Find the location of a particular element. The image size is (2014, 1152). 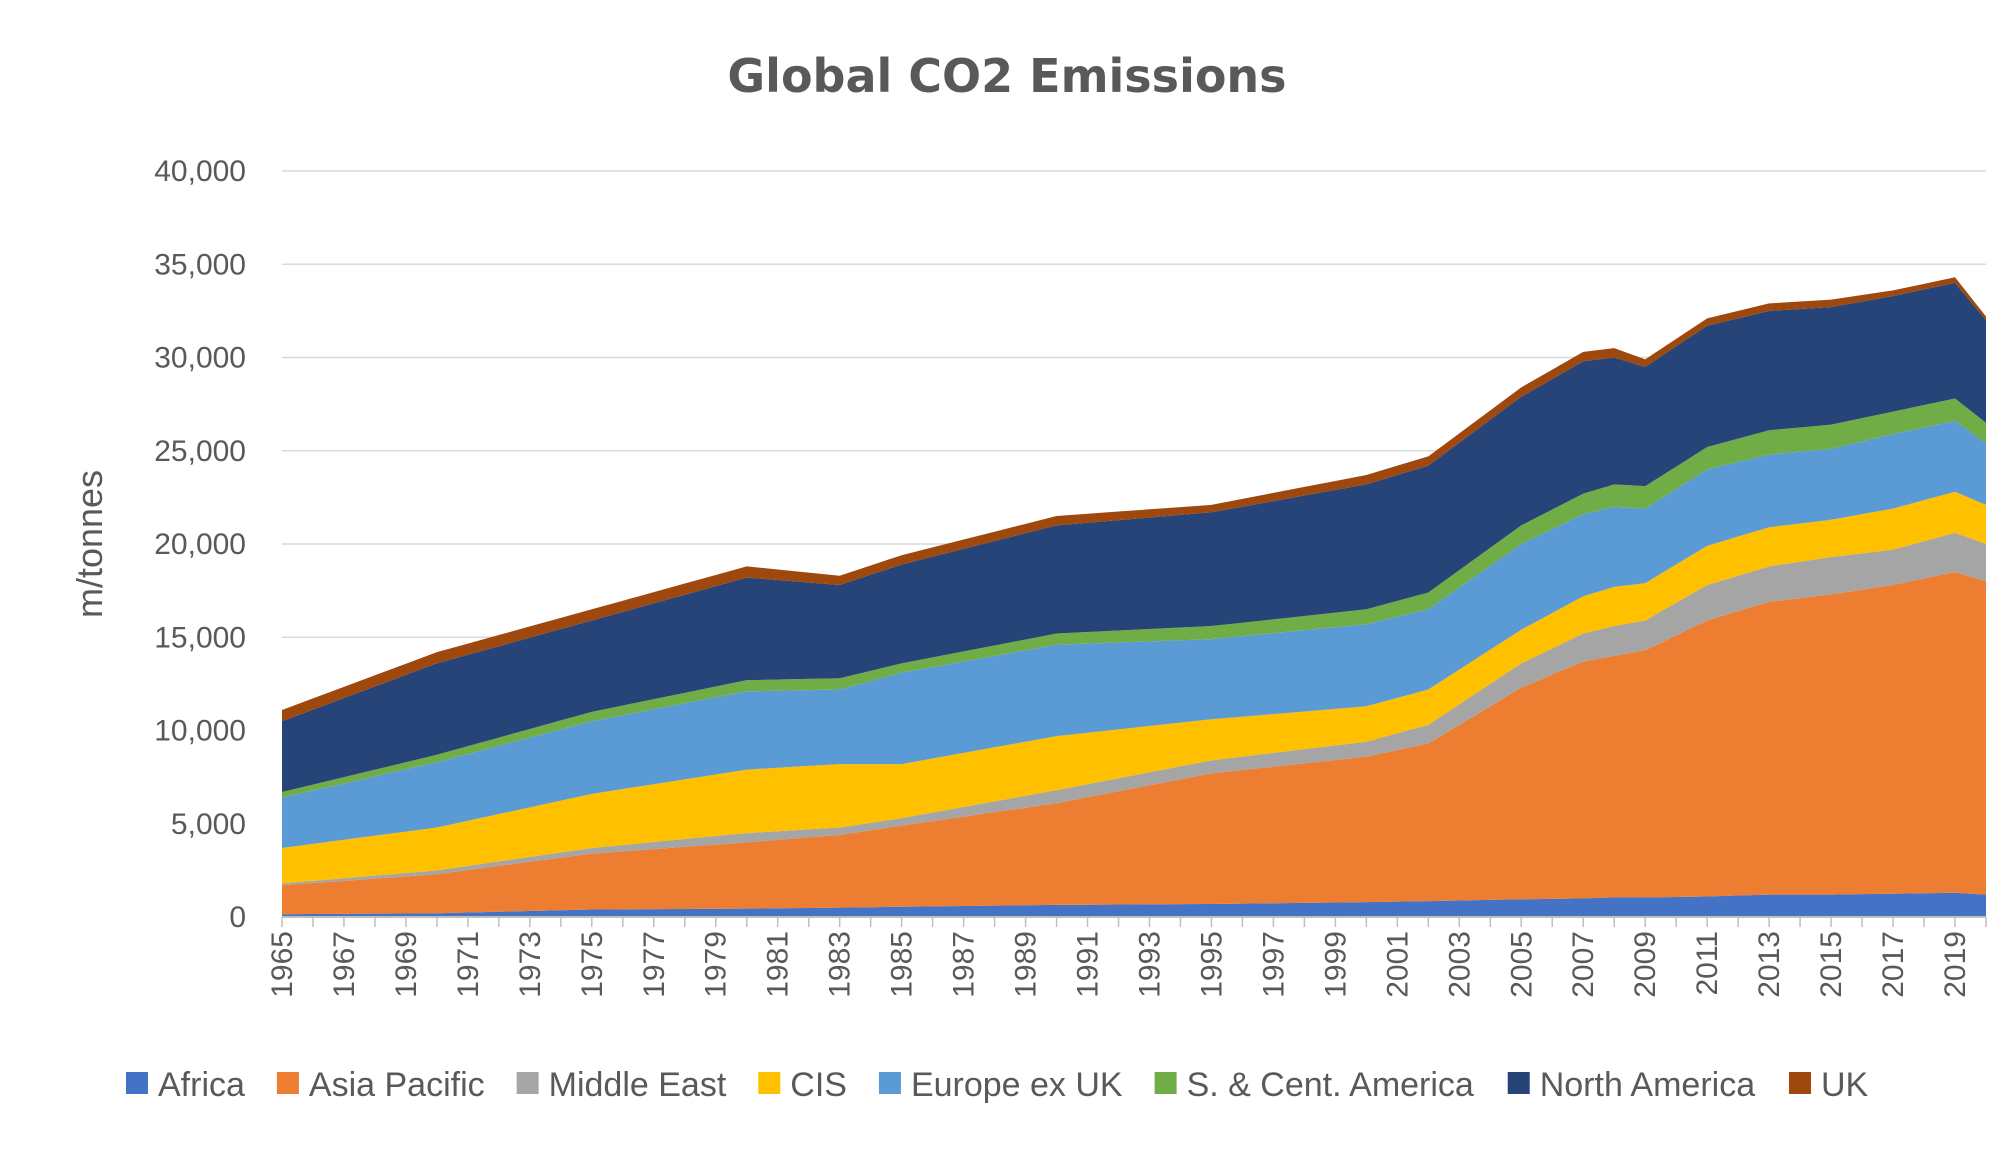

x-tick-label: 1973 is located at coordinates (530, 964).